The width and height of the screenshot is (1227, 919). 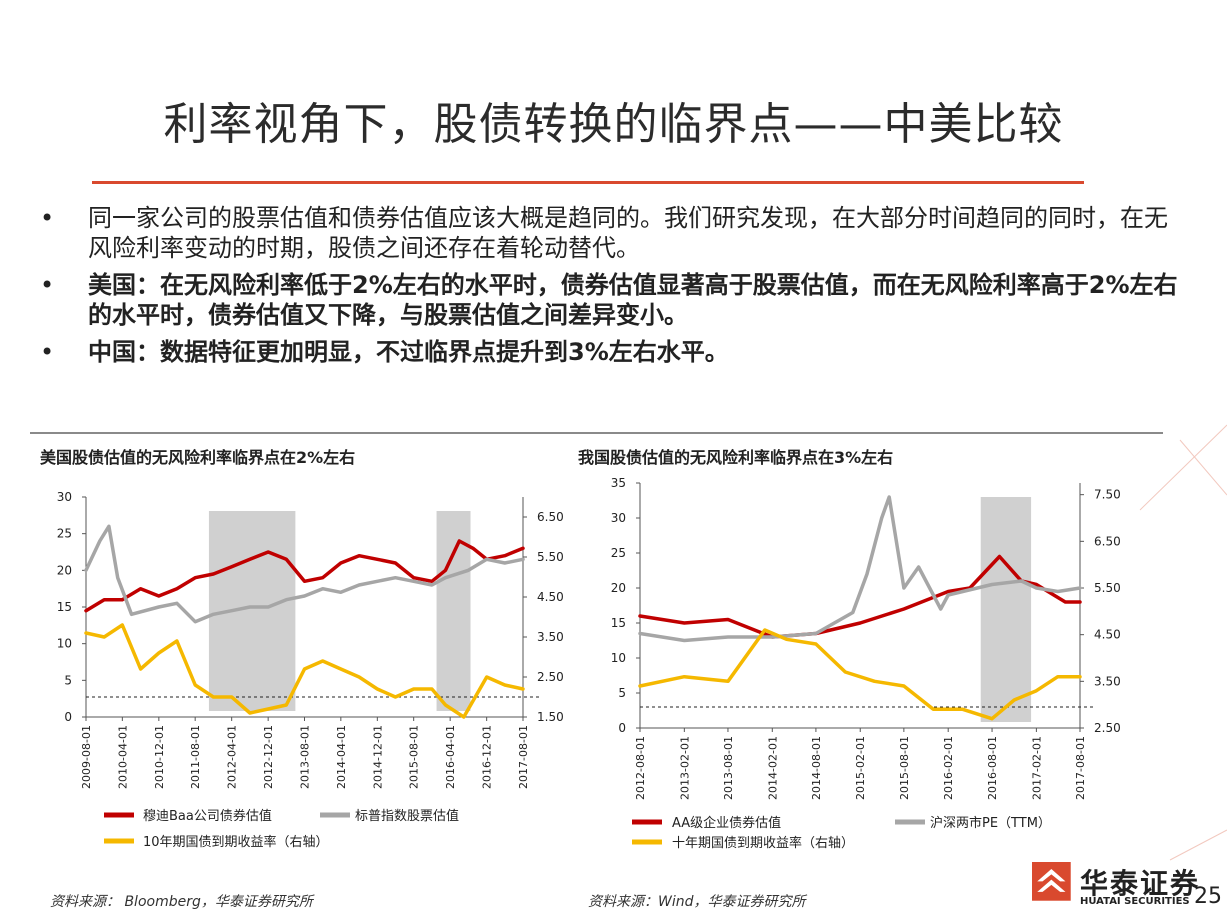 What do you see at coordinates (268, 757) in the screenshot?
I see `x-tick-label: 2012-12-01` at bounding box center [268, 757].